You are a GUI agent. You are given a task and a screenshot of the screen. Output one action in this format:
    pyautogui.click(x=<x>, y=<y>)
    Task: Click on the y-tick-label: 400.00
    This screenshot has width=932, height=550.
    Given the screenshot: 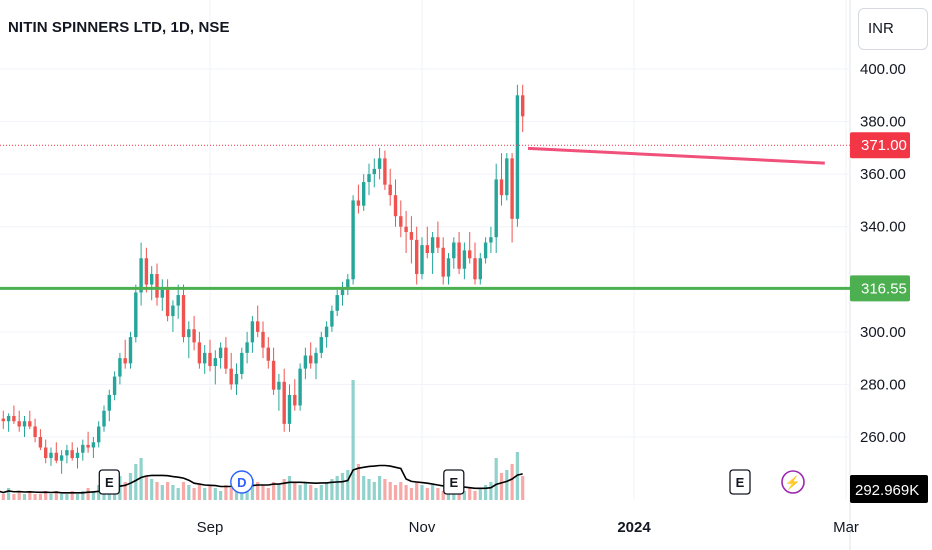 What is the action you would take?
    pyautogui.click(x=883, y=69)
    